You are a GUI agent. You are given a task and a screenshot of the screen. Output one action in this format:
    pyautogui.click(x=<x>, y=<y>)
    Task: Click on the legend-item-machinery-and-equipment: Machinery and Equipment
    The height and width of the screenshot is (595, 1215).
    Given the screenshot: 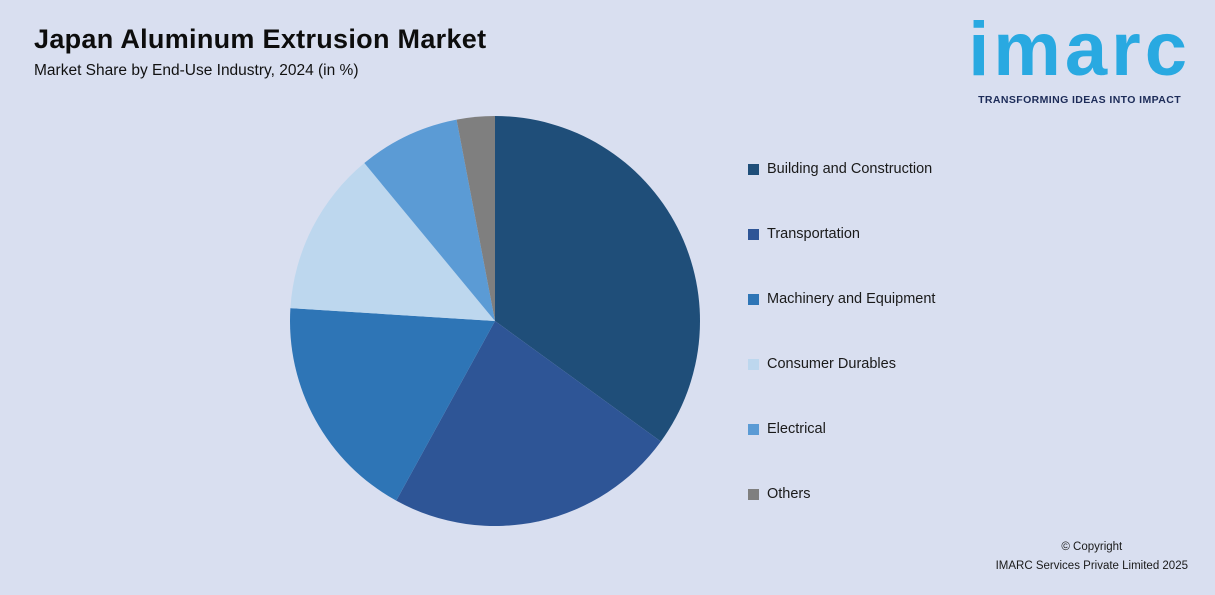 What is the action you would take?
    pyautogui.click(x=841, y=299)
    